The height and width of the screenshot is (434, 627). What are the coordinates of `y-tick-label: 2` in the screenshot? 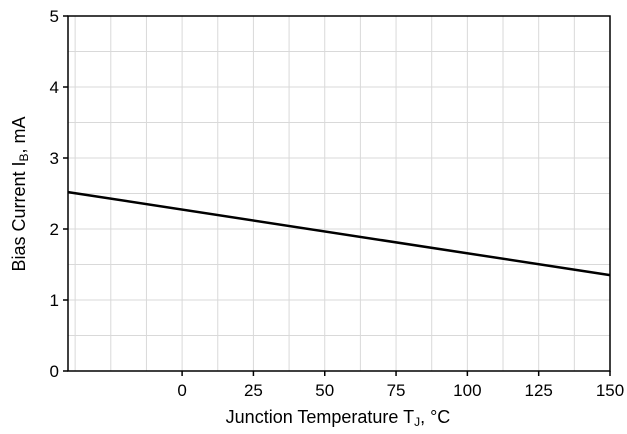 It's located at (54, 229).